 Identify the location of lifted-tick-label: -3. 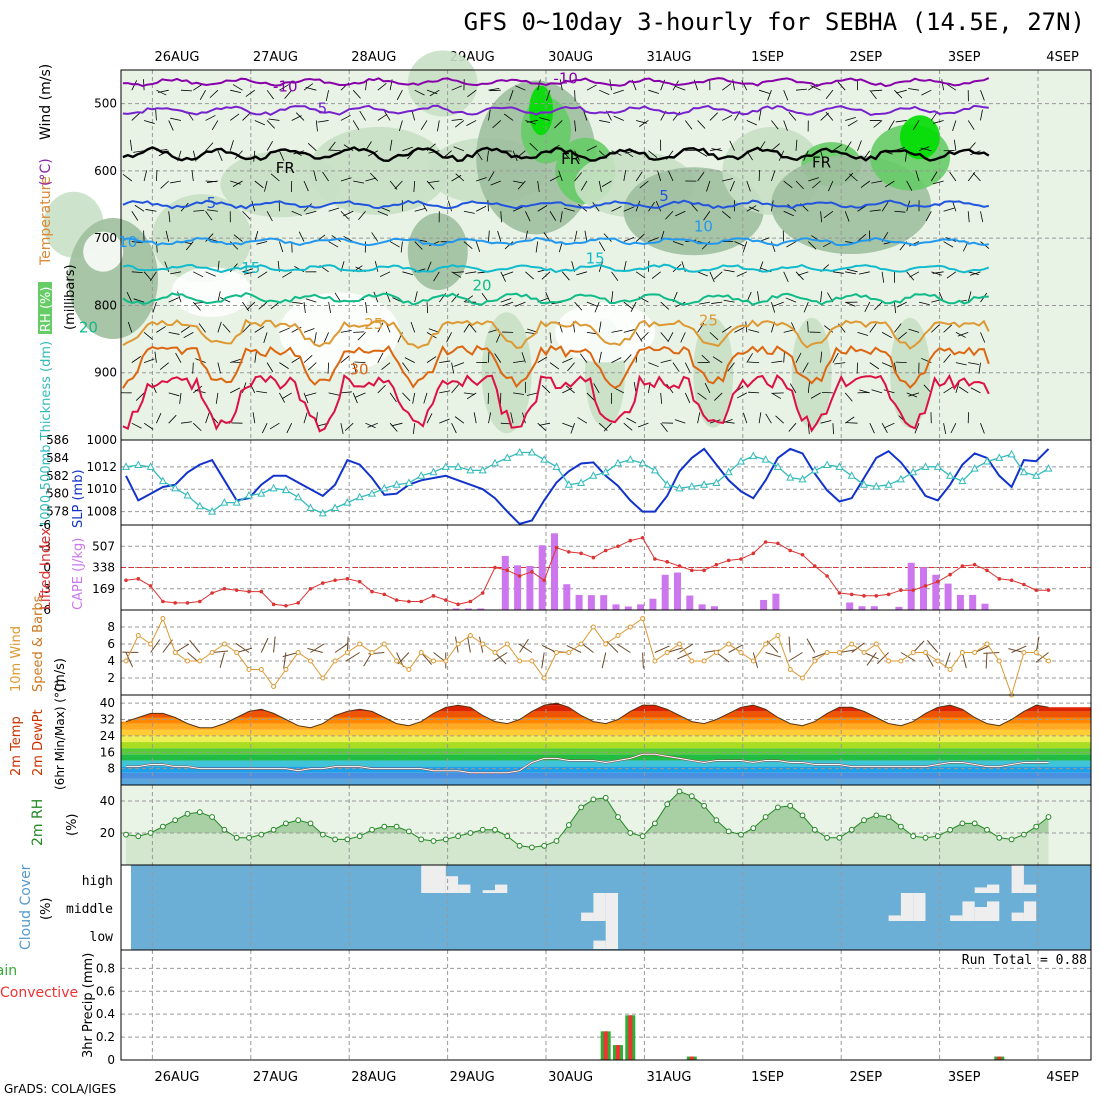
(45, 546).